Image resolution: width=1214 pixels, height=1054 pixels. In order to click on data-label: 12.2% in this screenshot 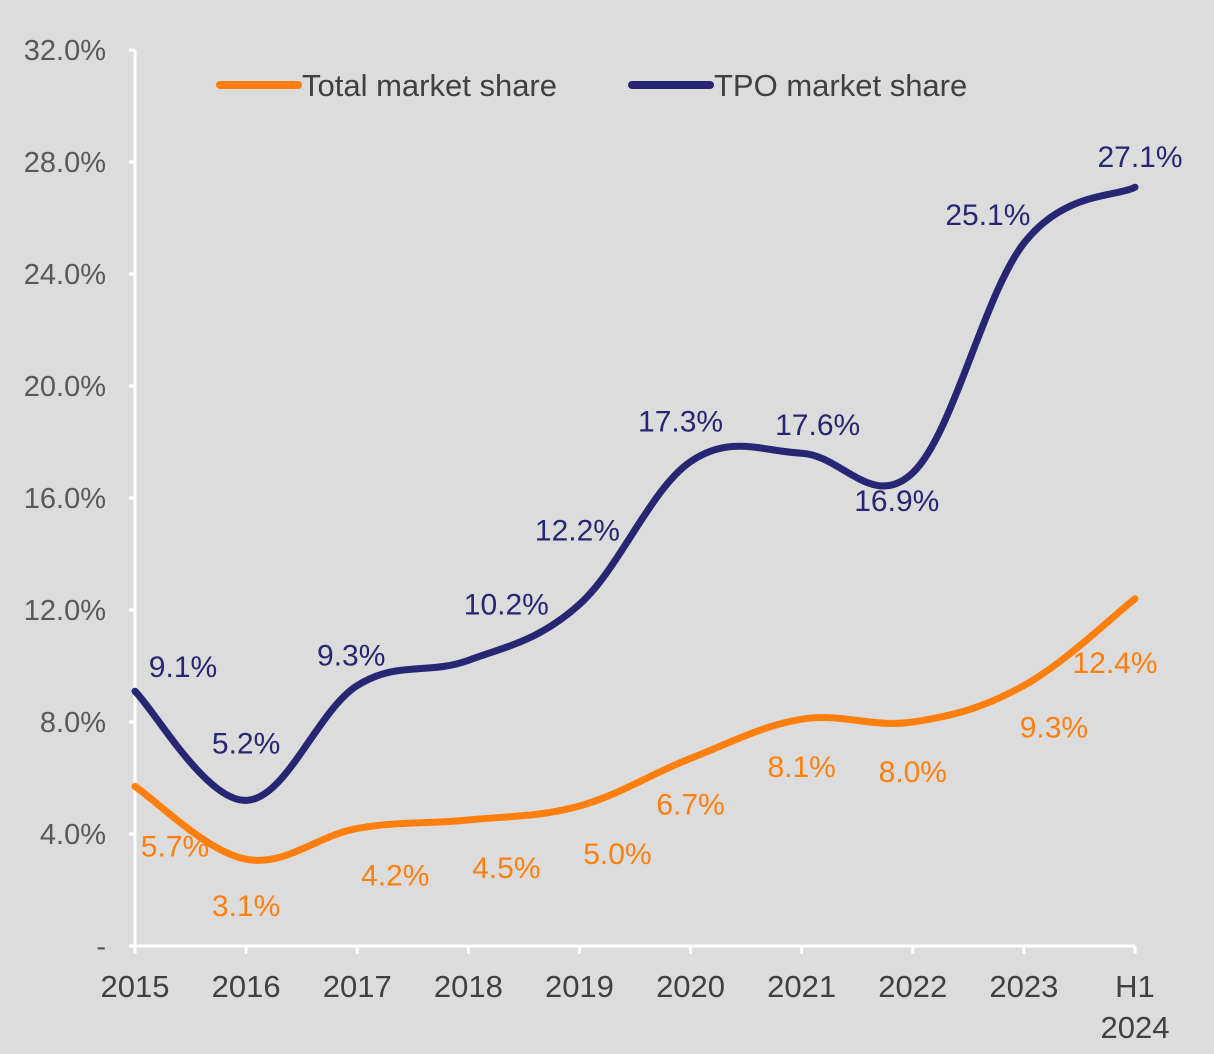, I will do `click(577, 530)`.